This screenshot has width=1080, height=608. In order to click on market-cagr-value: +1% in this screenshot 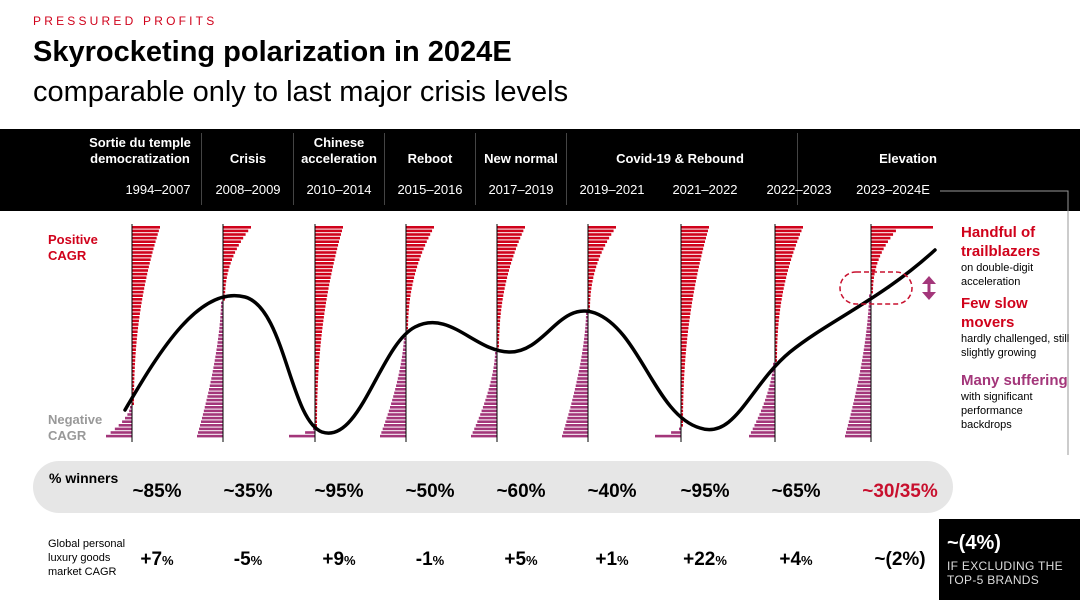, I will do `click(612, 560)`.